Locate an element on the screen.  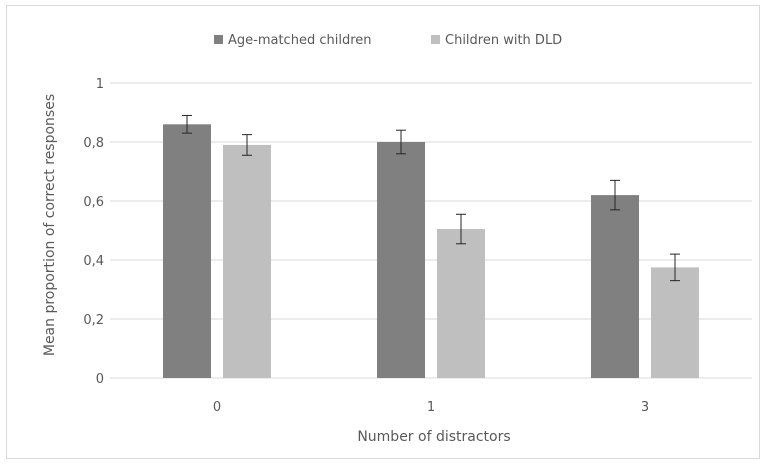
legend-label-age-matched: Age-matched children is located at coordinates (300, 40).